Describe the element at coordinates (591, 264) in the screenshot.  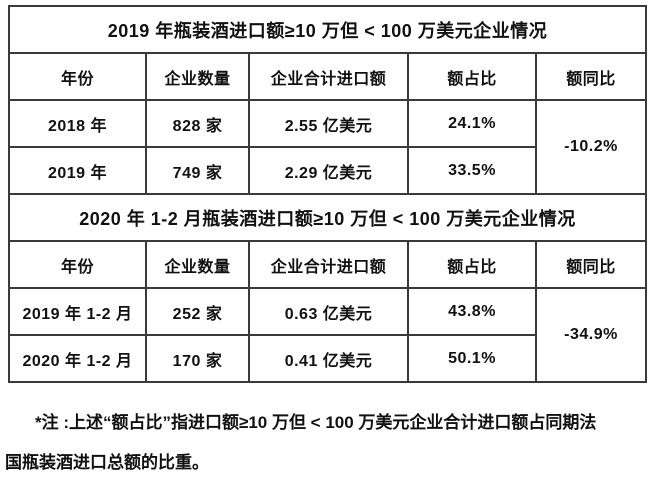
I see `table2-header-yoy: 额同比` at that location.